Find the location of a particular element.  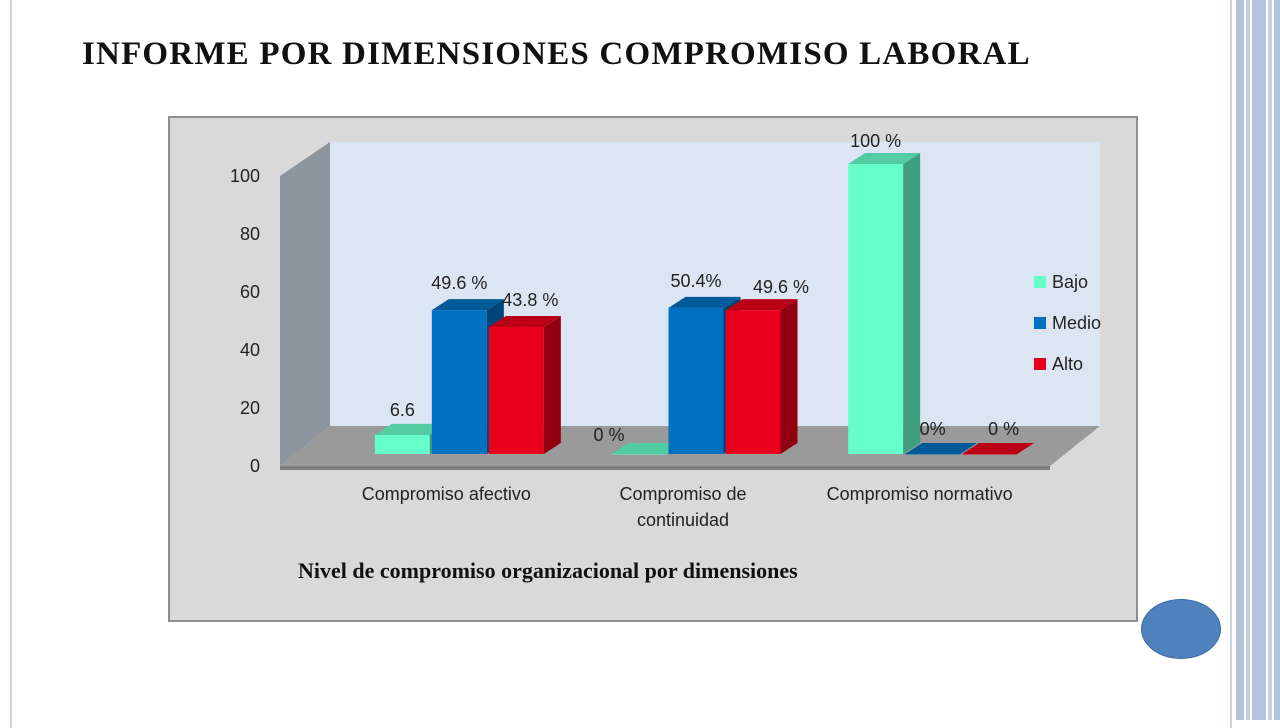

category-label-3: Compromiso normativo is located at coordinates (920, 494).